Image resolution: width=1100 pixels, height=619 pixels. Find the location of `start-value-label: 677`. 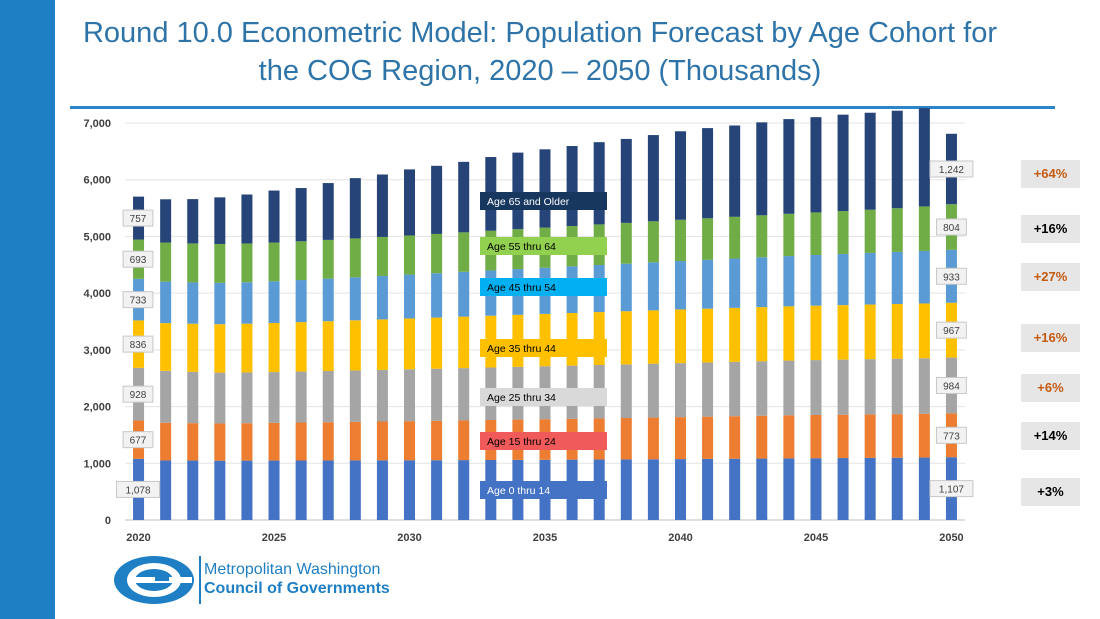

start-value-label: 677 is located at coordinates (138, 441).